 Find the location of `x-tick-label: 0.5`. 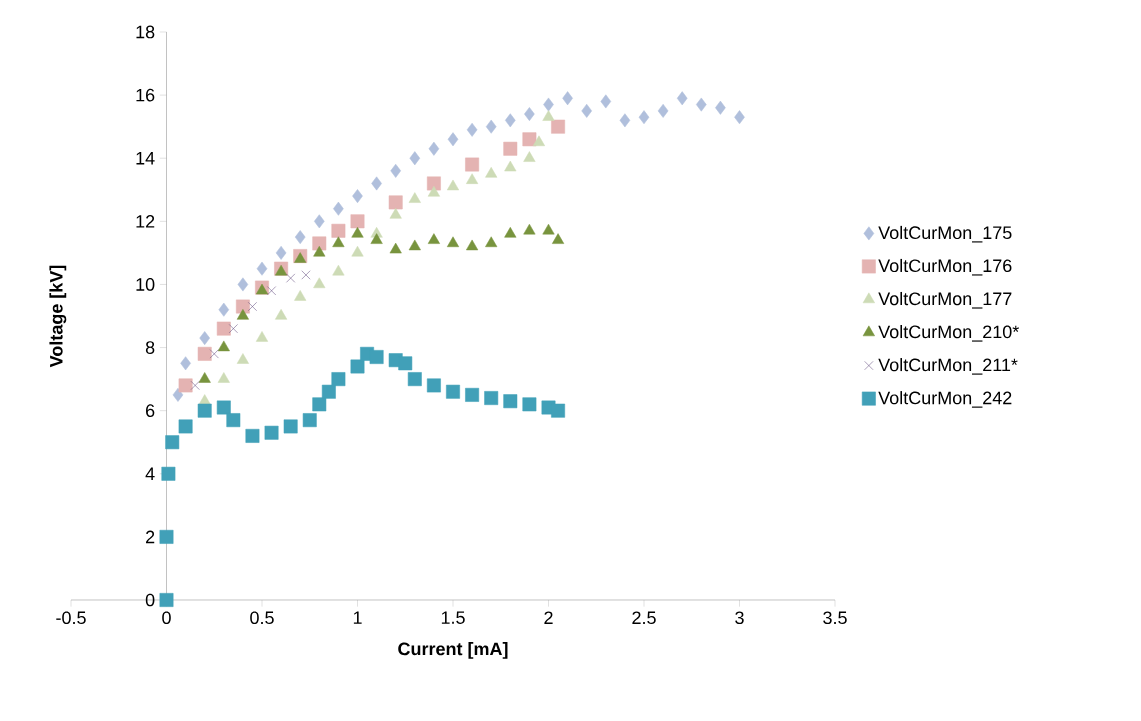

x-tick-label: 0.5 is located at coordinates (262, 618).